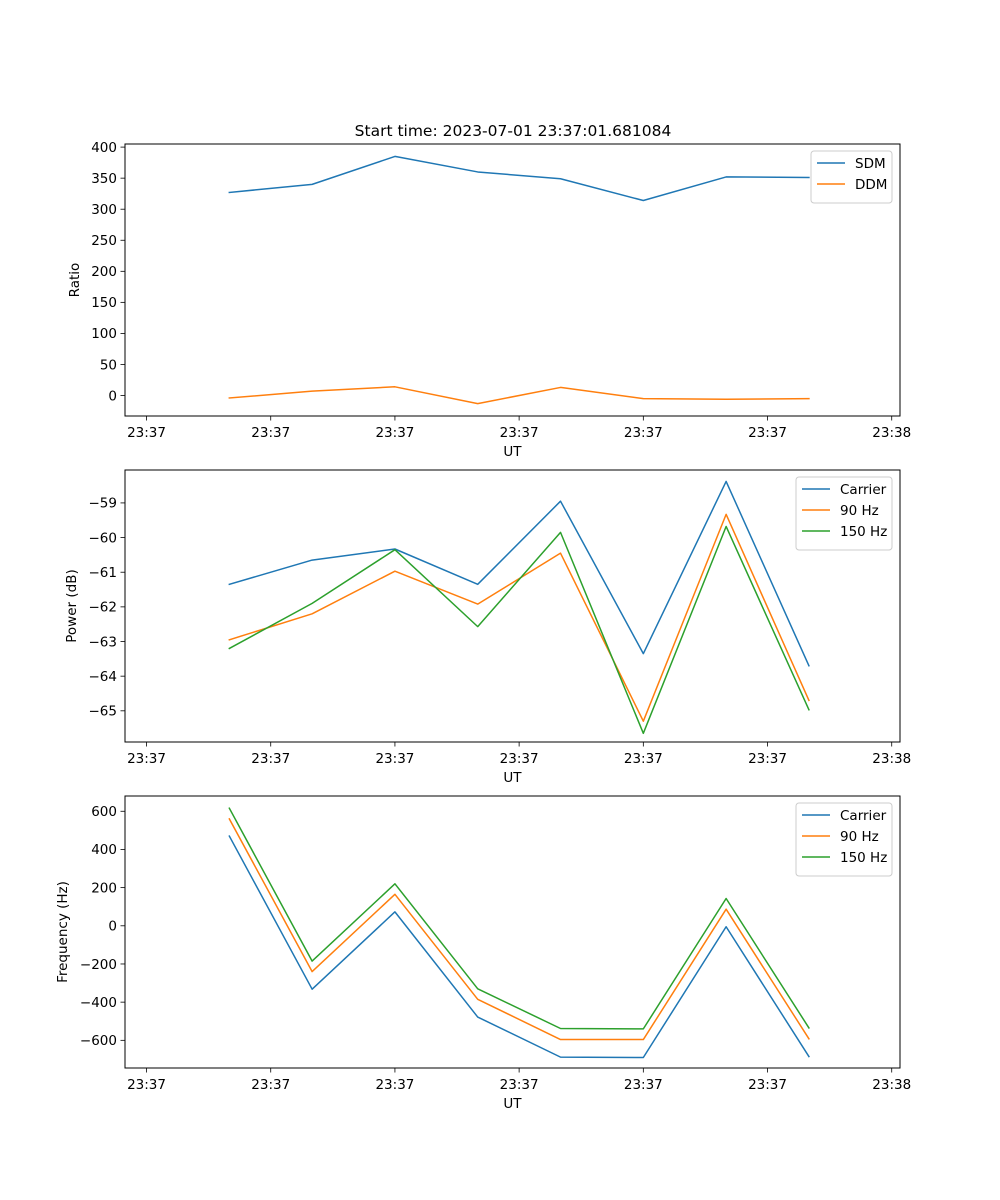 The width and height of the screenshot is (1000, 1200). Describe the element at coordinates (104, 812) in the screenshot. I see `y-tick-label: 600` at that location.